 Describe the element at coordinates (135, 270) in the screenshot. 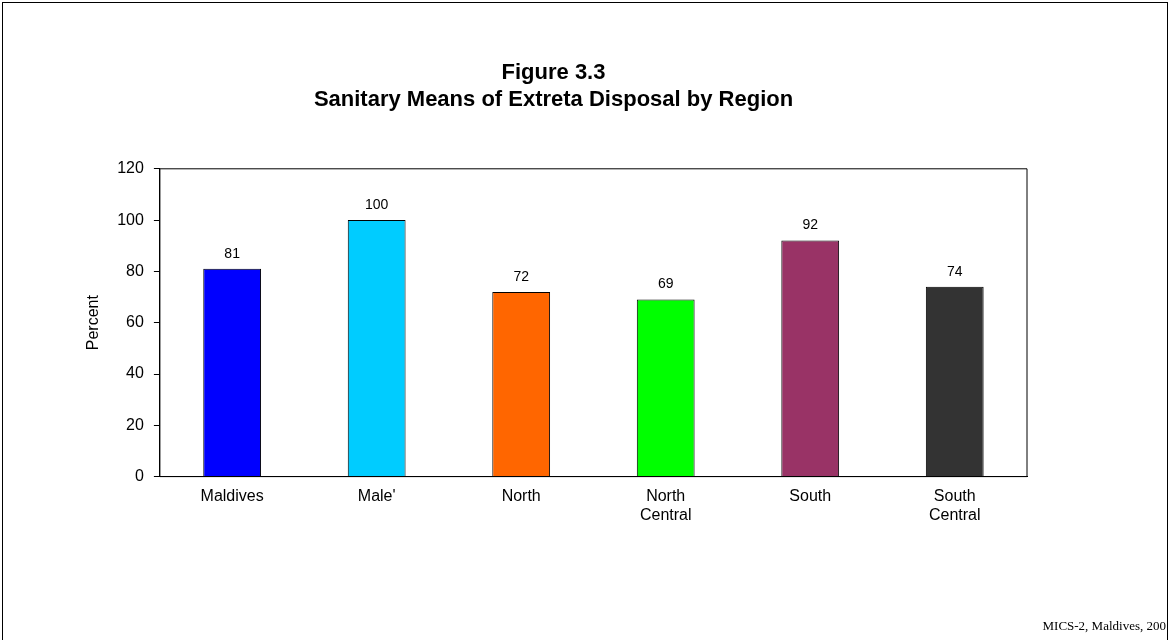

I see `y-tick-label: 80` at that location.